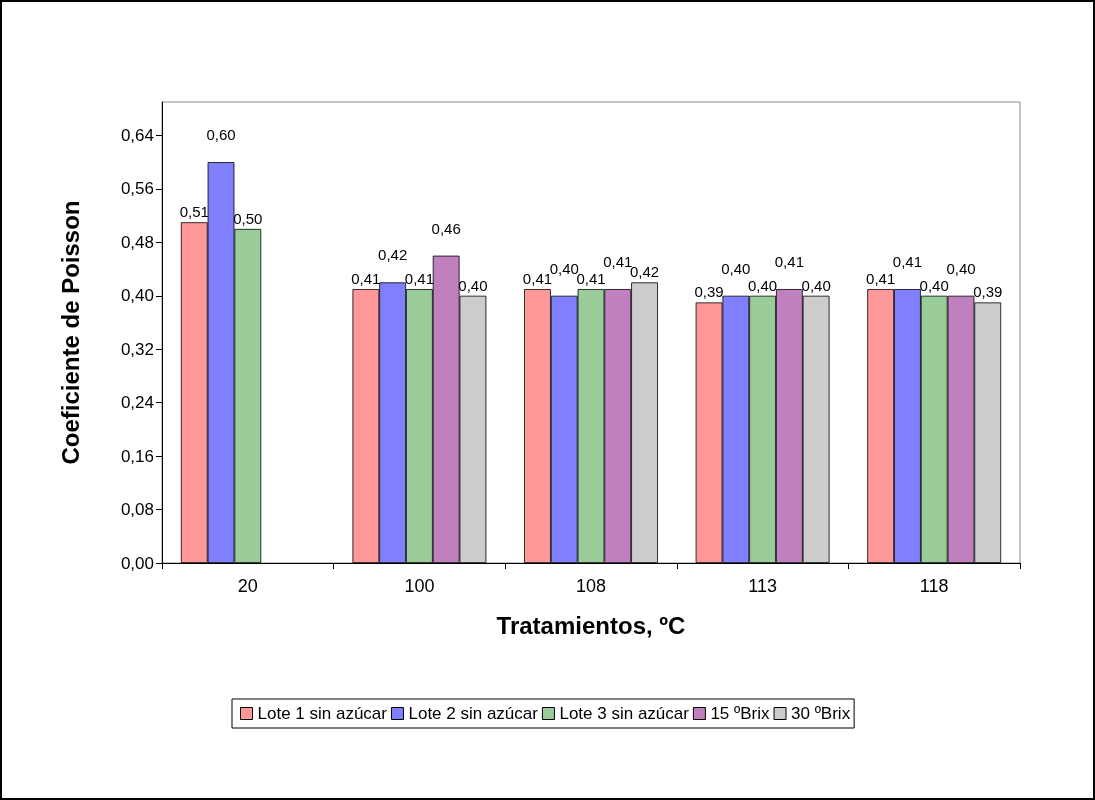 This screenshot has height=800, width=1095. I want to click on legend-label: 15 ºBrix, so click(740, 713).